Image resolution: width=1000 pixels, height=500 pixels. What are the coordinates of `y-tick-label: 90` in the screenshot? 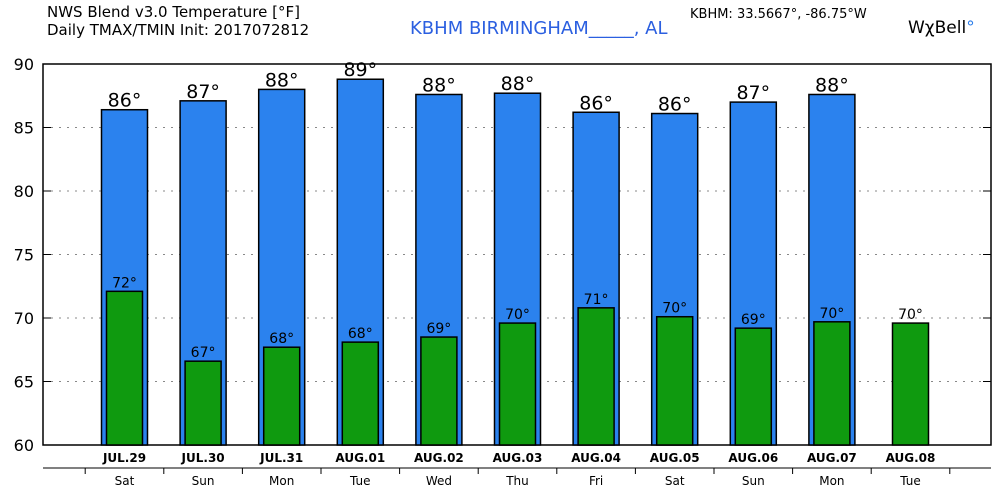 It's located at (24, 64).